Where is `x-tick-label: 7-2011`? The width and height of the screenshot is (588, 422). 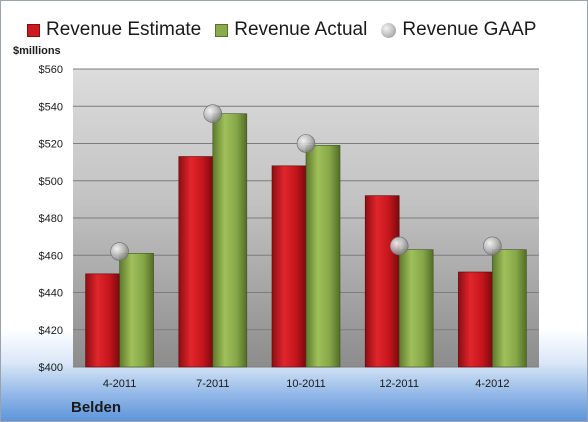
x-tick-label: 7-2011 is located at coordinates (212, 384).